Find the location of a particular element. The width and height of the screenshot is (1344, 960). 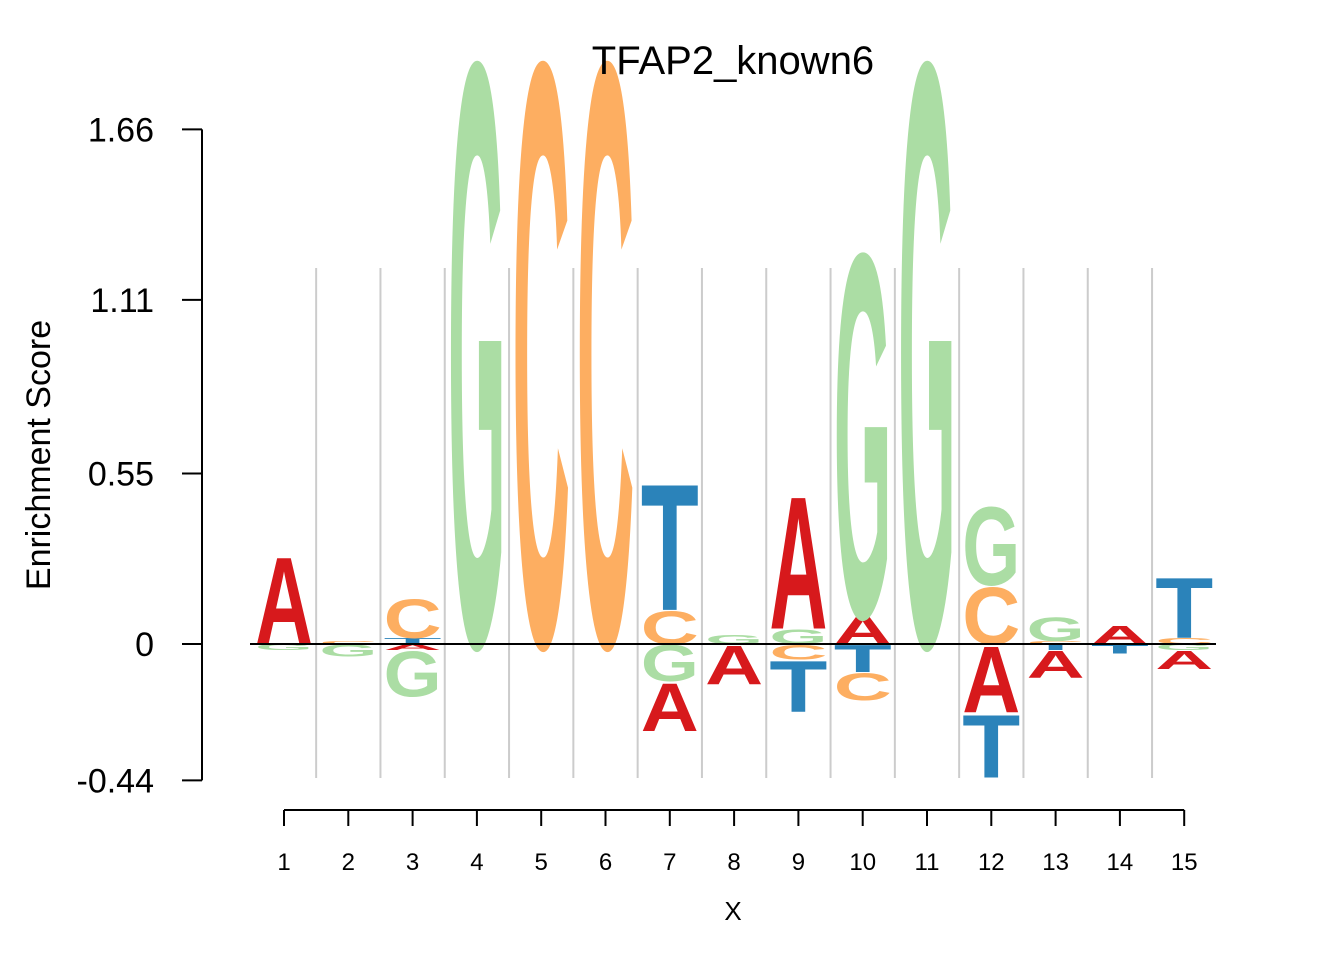

x-tick-label: 13 is located at coordinates (1055, 862).